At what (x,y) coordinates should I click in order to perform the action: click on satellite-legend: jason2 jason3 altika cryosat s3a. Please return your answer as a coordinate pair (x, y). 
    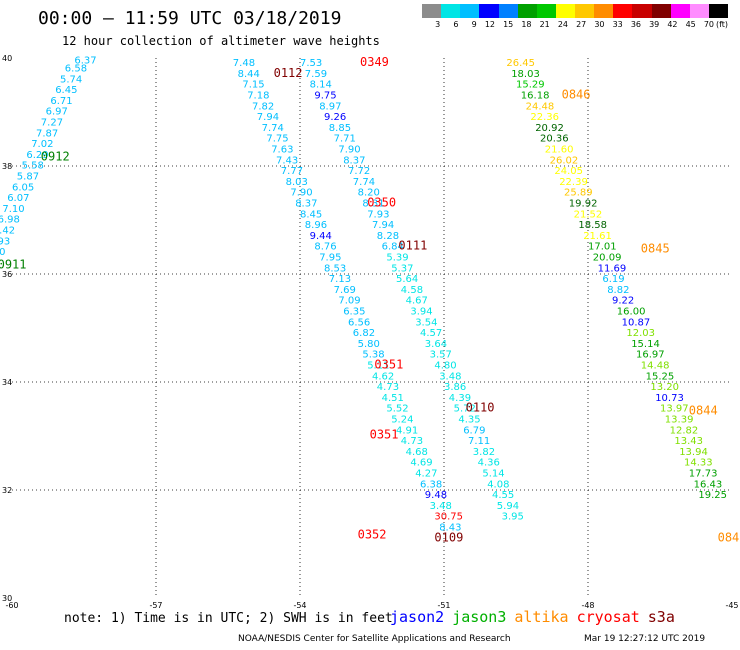
    Looking at the image, I should click on (536, 617).